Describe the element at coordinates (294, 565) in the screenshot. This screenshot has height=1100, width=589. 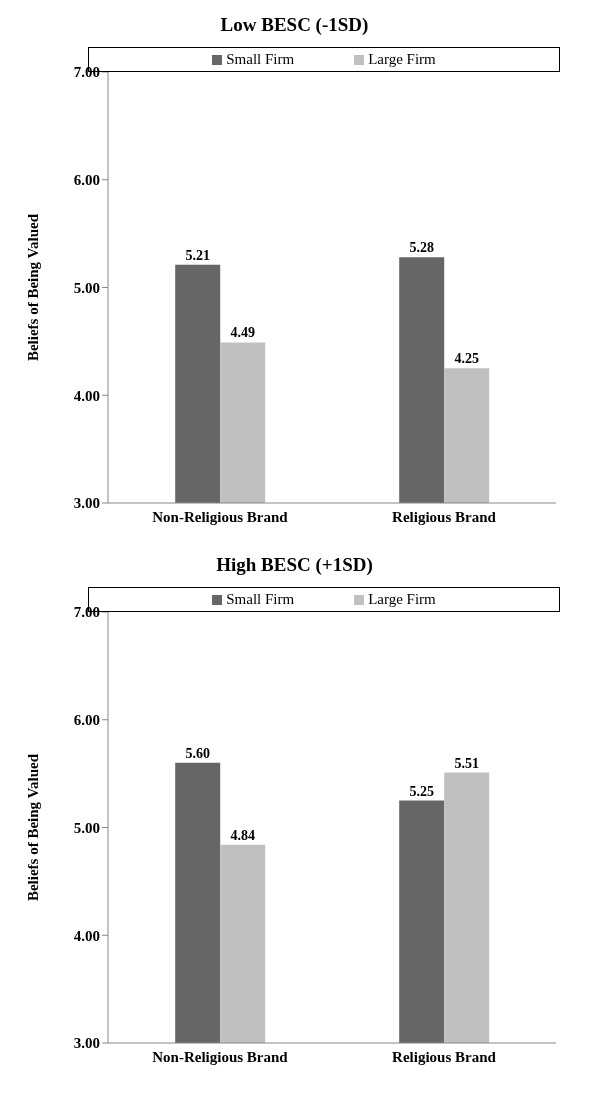
I see `chart-title: High BESC (+1SD)` at that location.